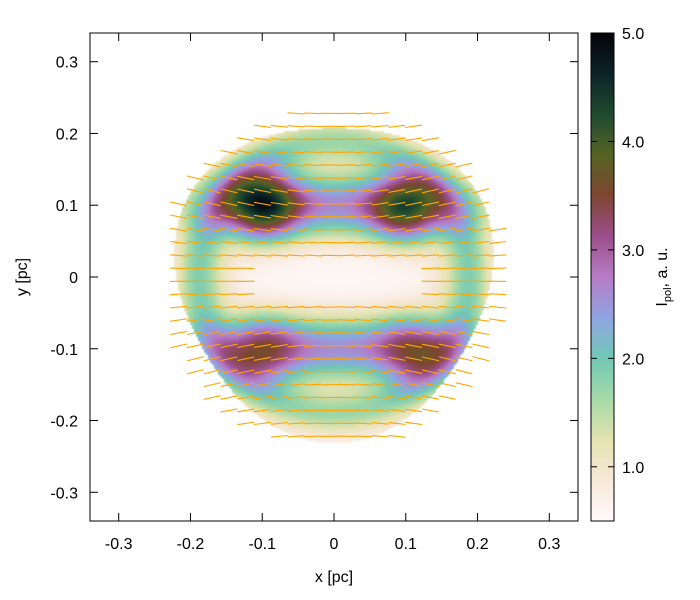  I want to click on x-tick-label: 0, so click(334, 544).